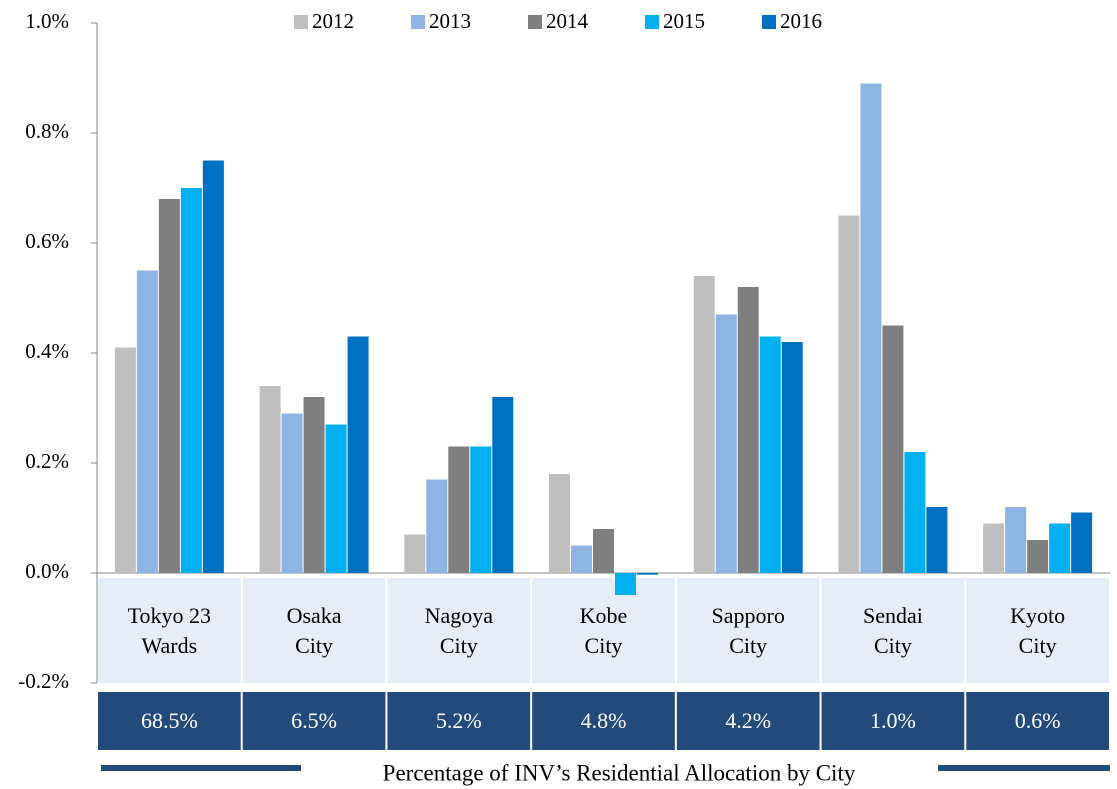  What do you see at coordinates (567, 21) in the screenshot?
I see `legend-label: 2014` at bounding box center [567, 21].